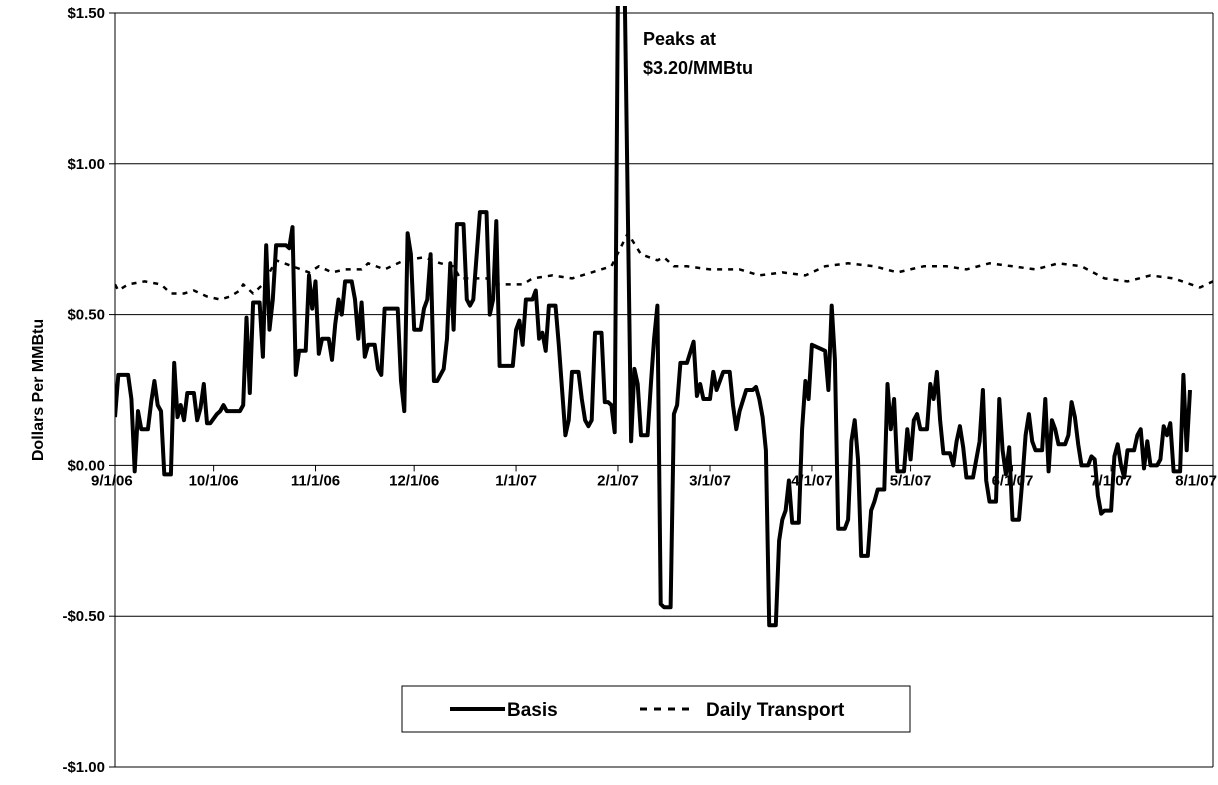  Describe the element at coordinates (83, 616) in the screenshot. I see `y-tick-label: -$0.50` at that location.